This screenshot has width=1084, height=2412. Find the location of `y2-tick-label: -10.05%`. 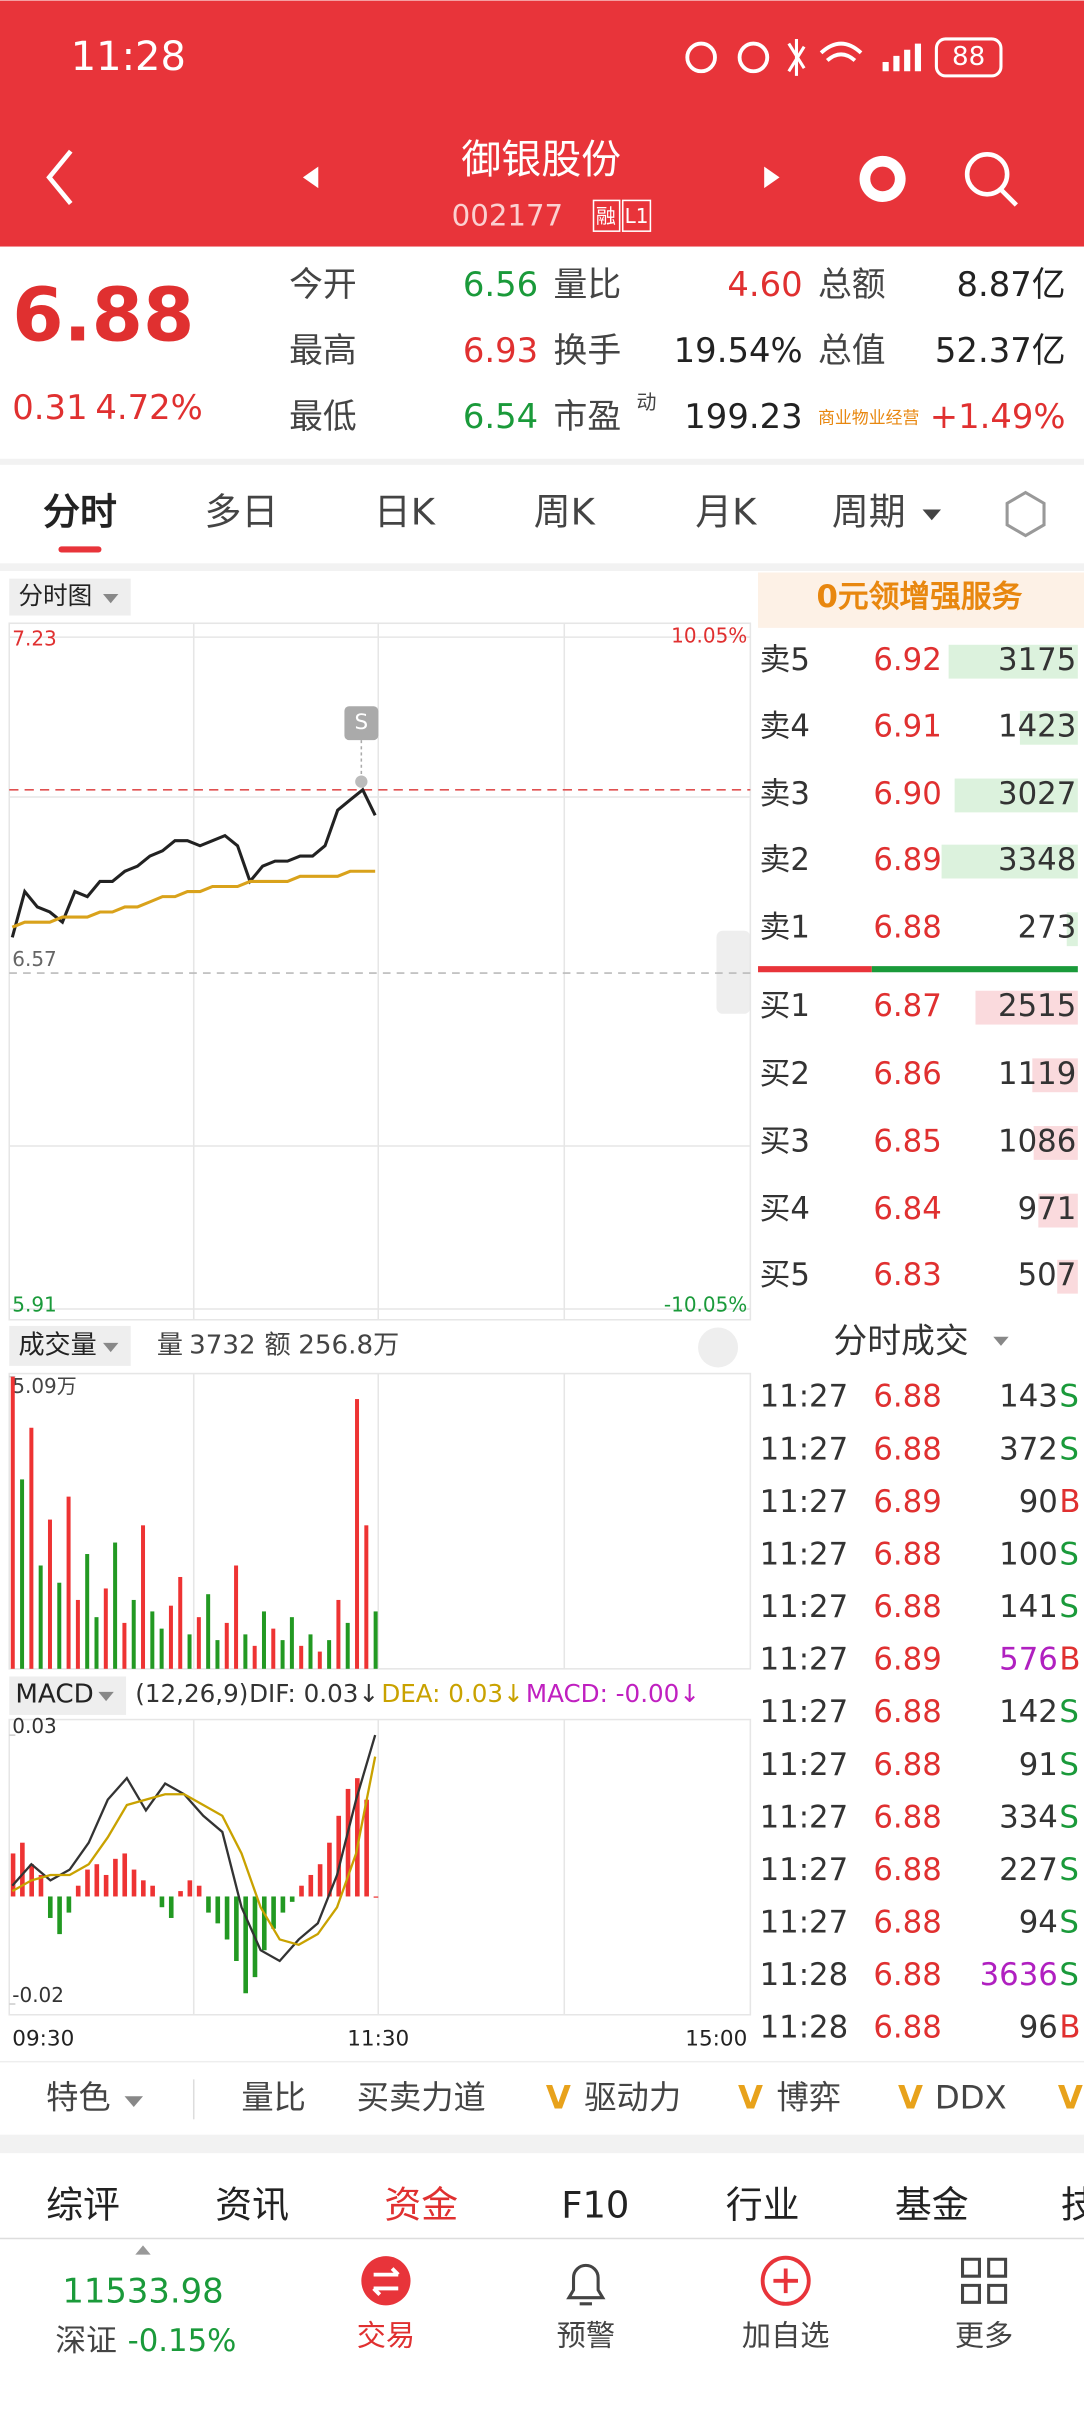

y2-tick-label: -10.05% is located at coordinates (705, 1304).